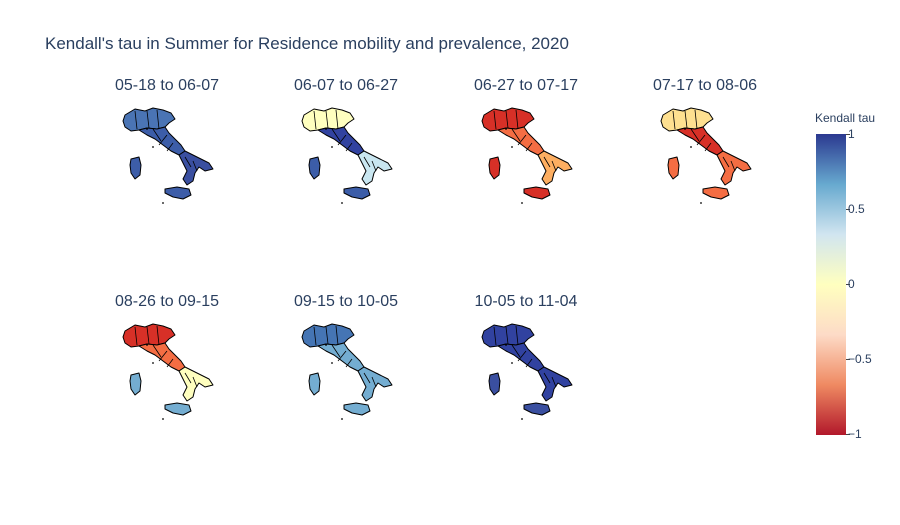  I want to click on colorbar-tick-label: 0, so click(851, 284).